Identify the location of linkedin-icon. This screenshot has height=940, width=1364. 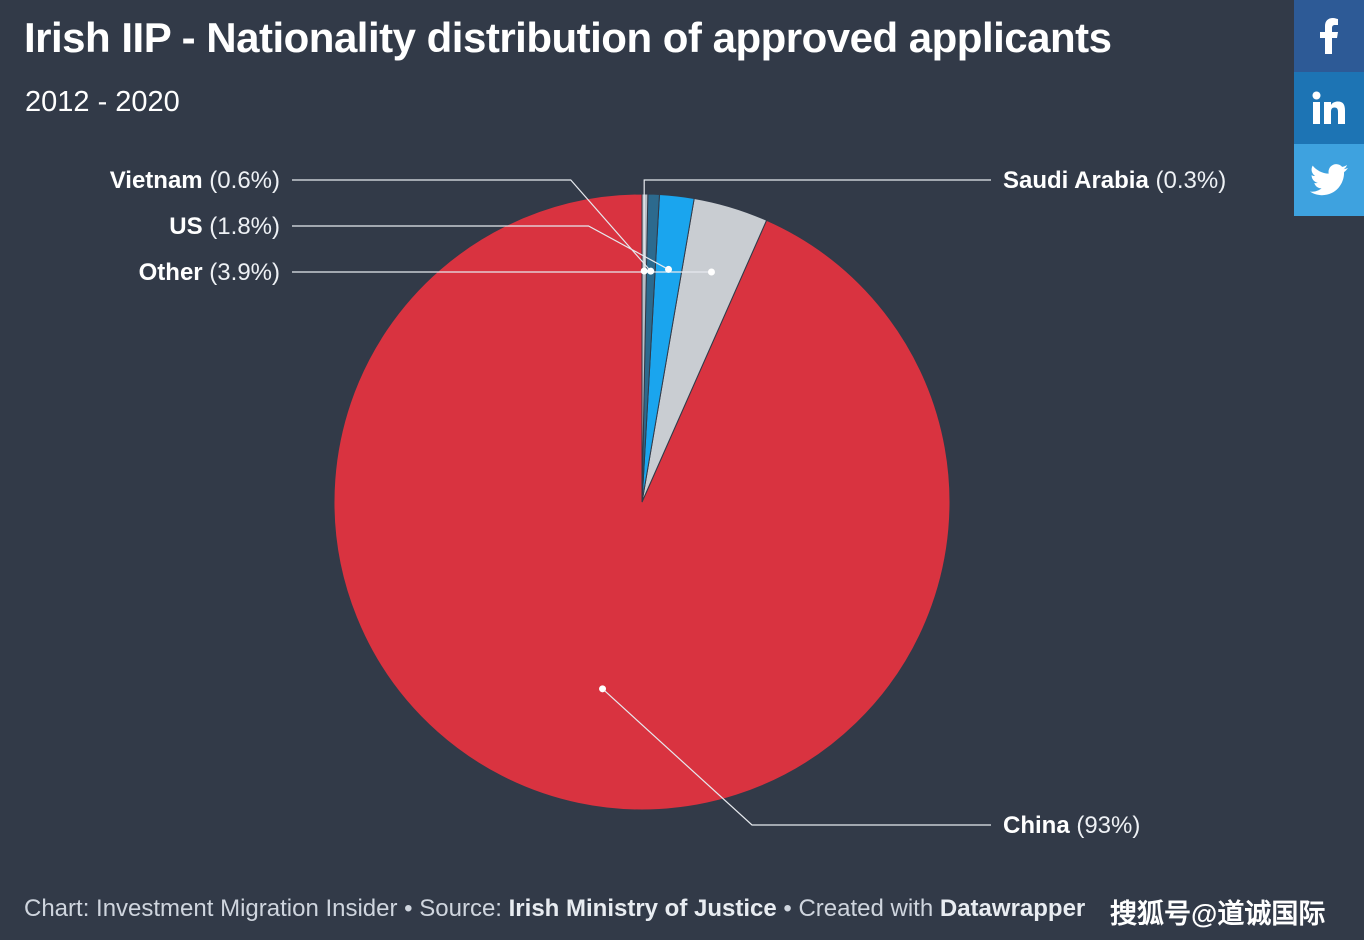
(1328, 107).